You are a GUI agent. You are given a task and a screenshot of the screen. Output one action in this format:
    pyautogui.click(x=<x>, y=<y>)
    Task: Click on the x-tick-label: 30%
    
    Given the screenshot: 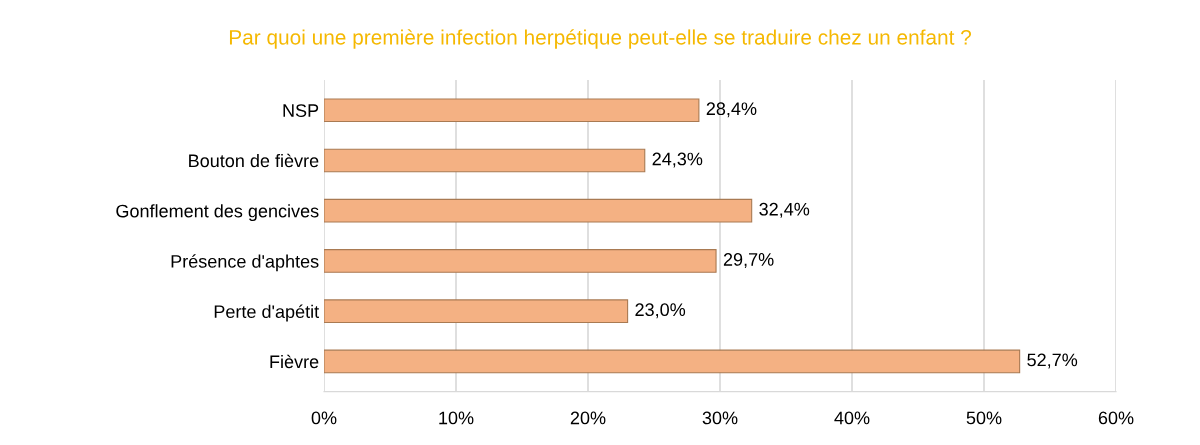 What is the action you would take?
    pyautogui.click(x=720, y=418)
    